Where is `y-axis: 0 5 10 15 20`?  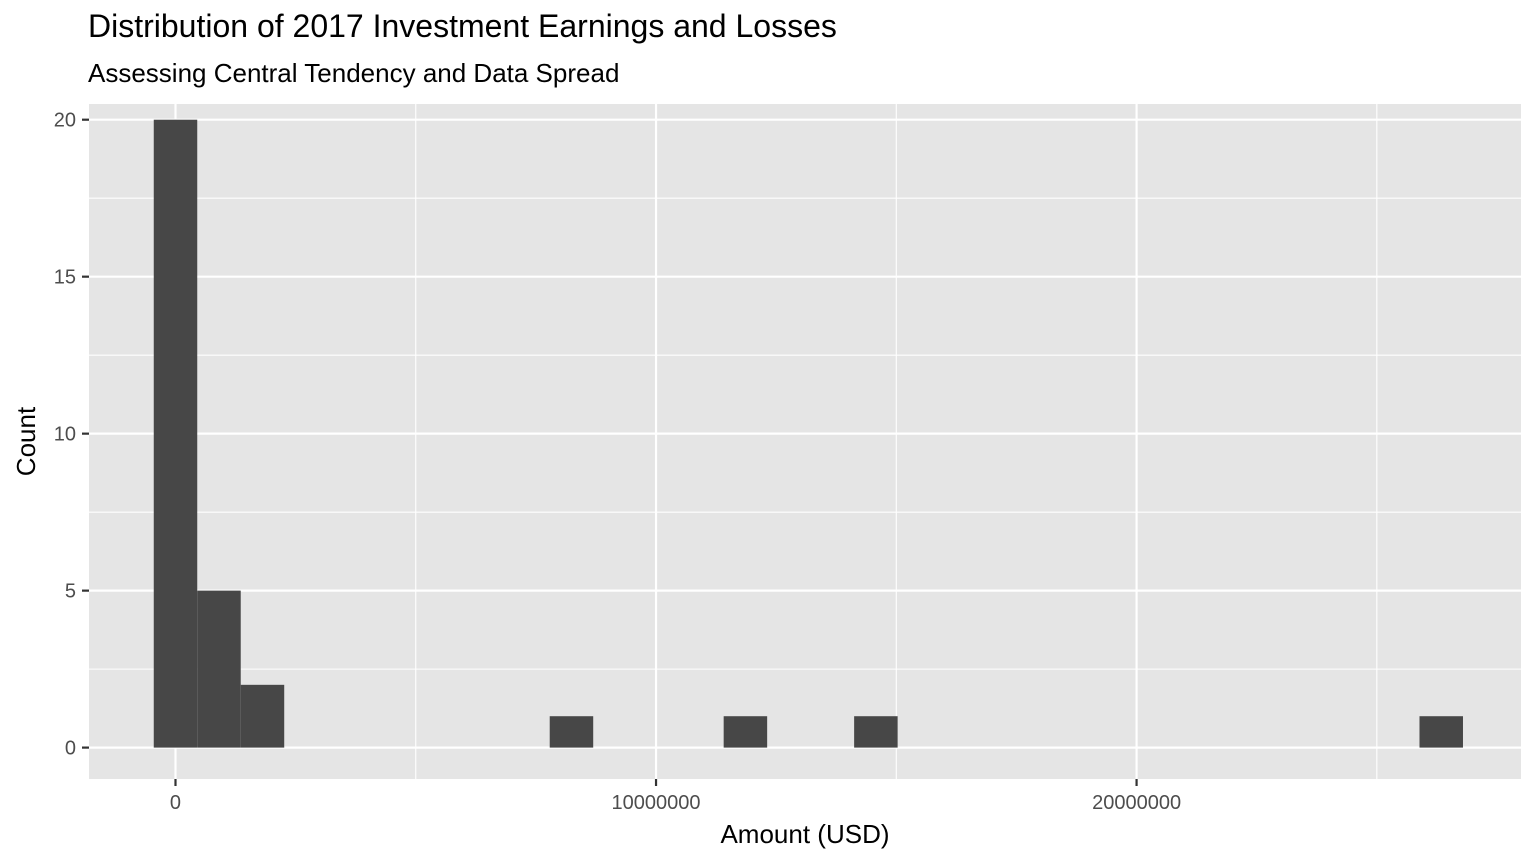
y-axis: 0 5 10 15 20 is located at coordinates (71, 435).